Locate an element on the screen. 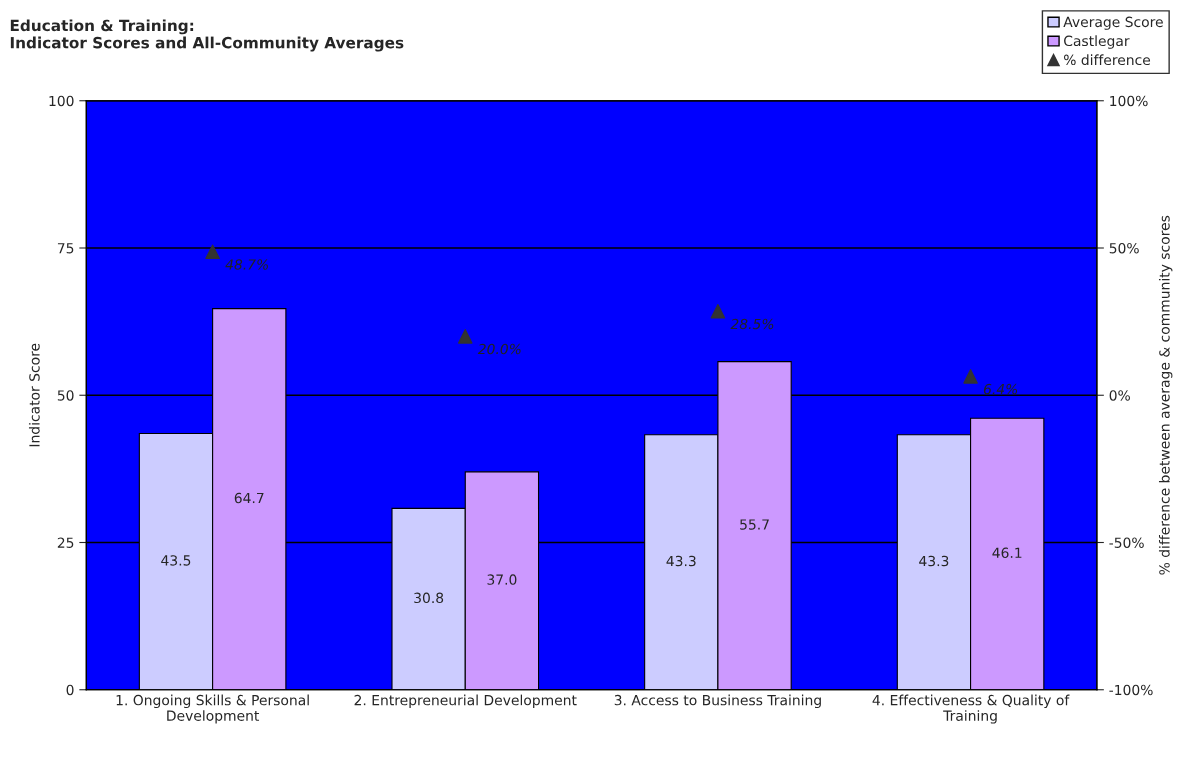 The image size is (1182, 775). legend-label: % difference is located at coordinates (1107, 60).